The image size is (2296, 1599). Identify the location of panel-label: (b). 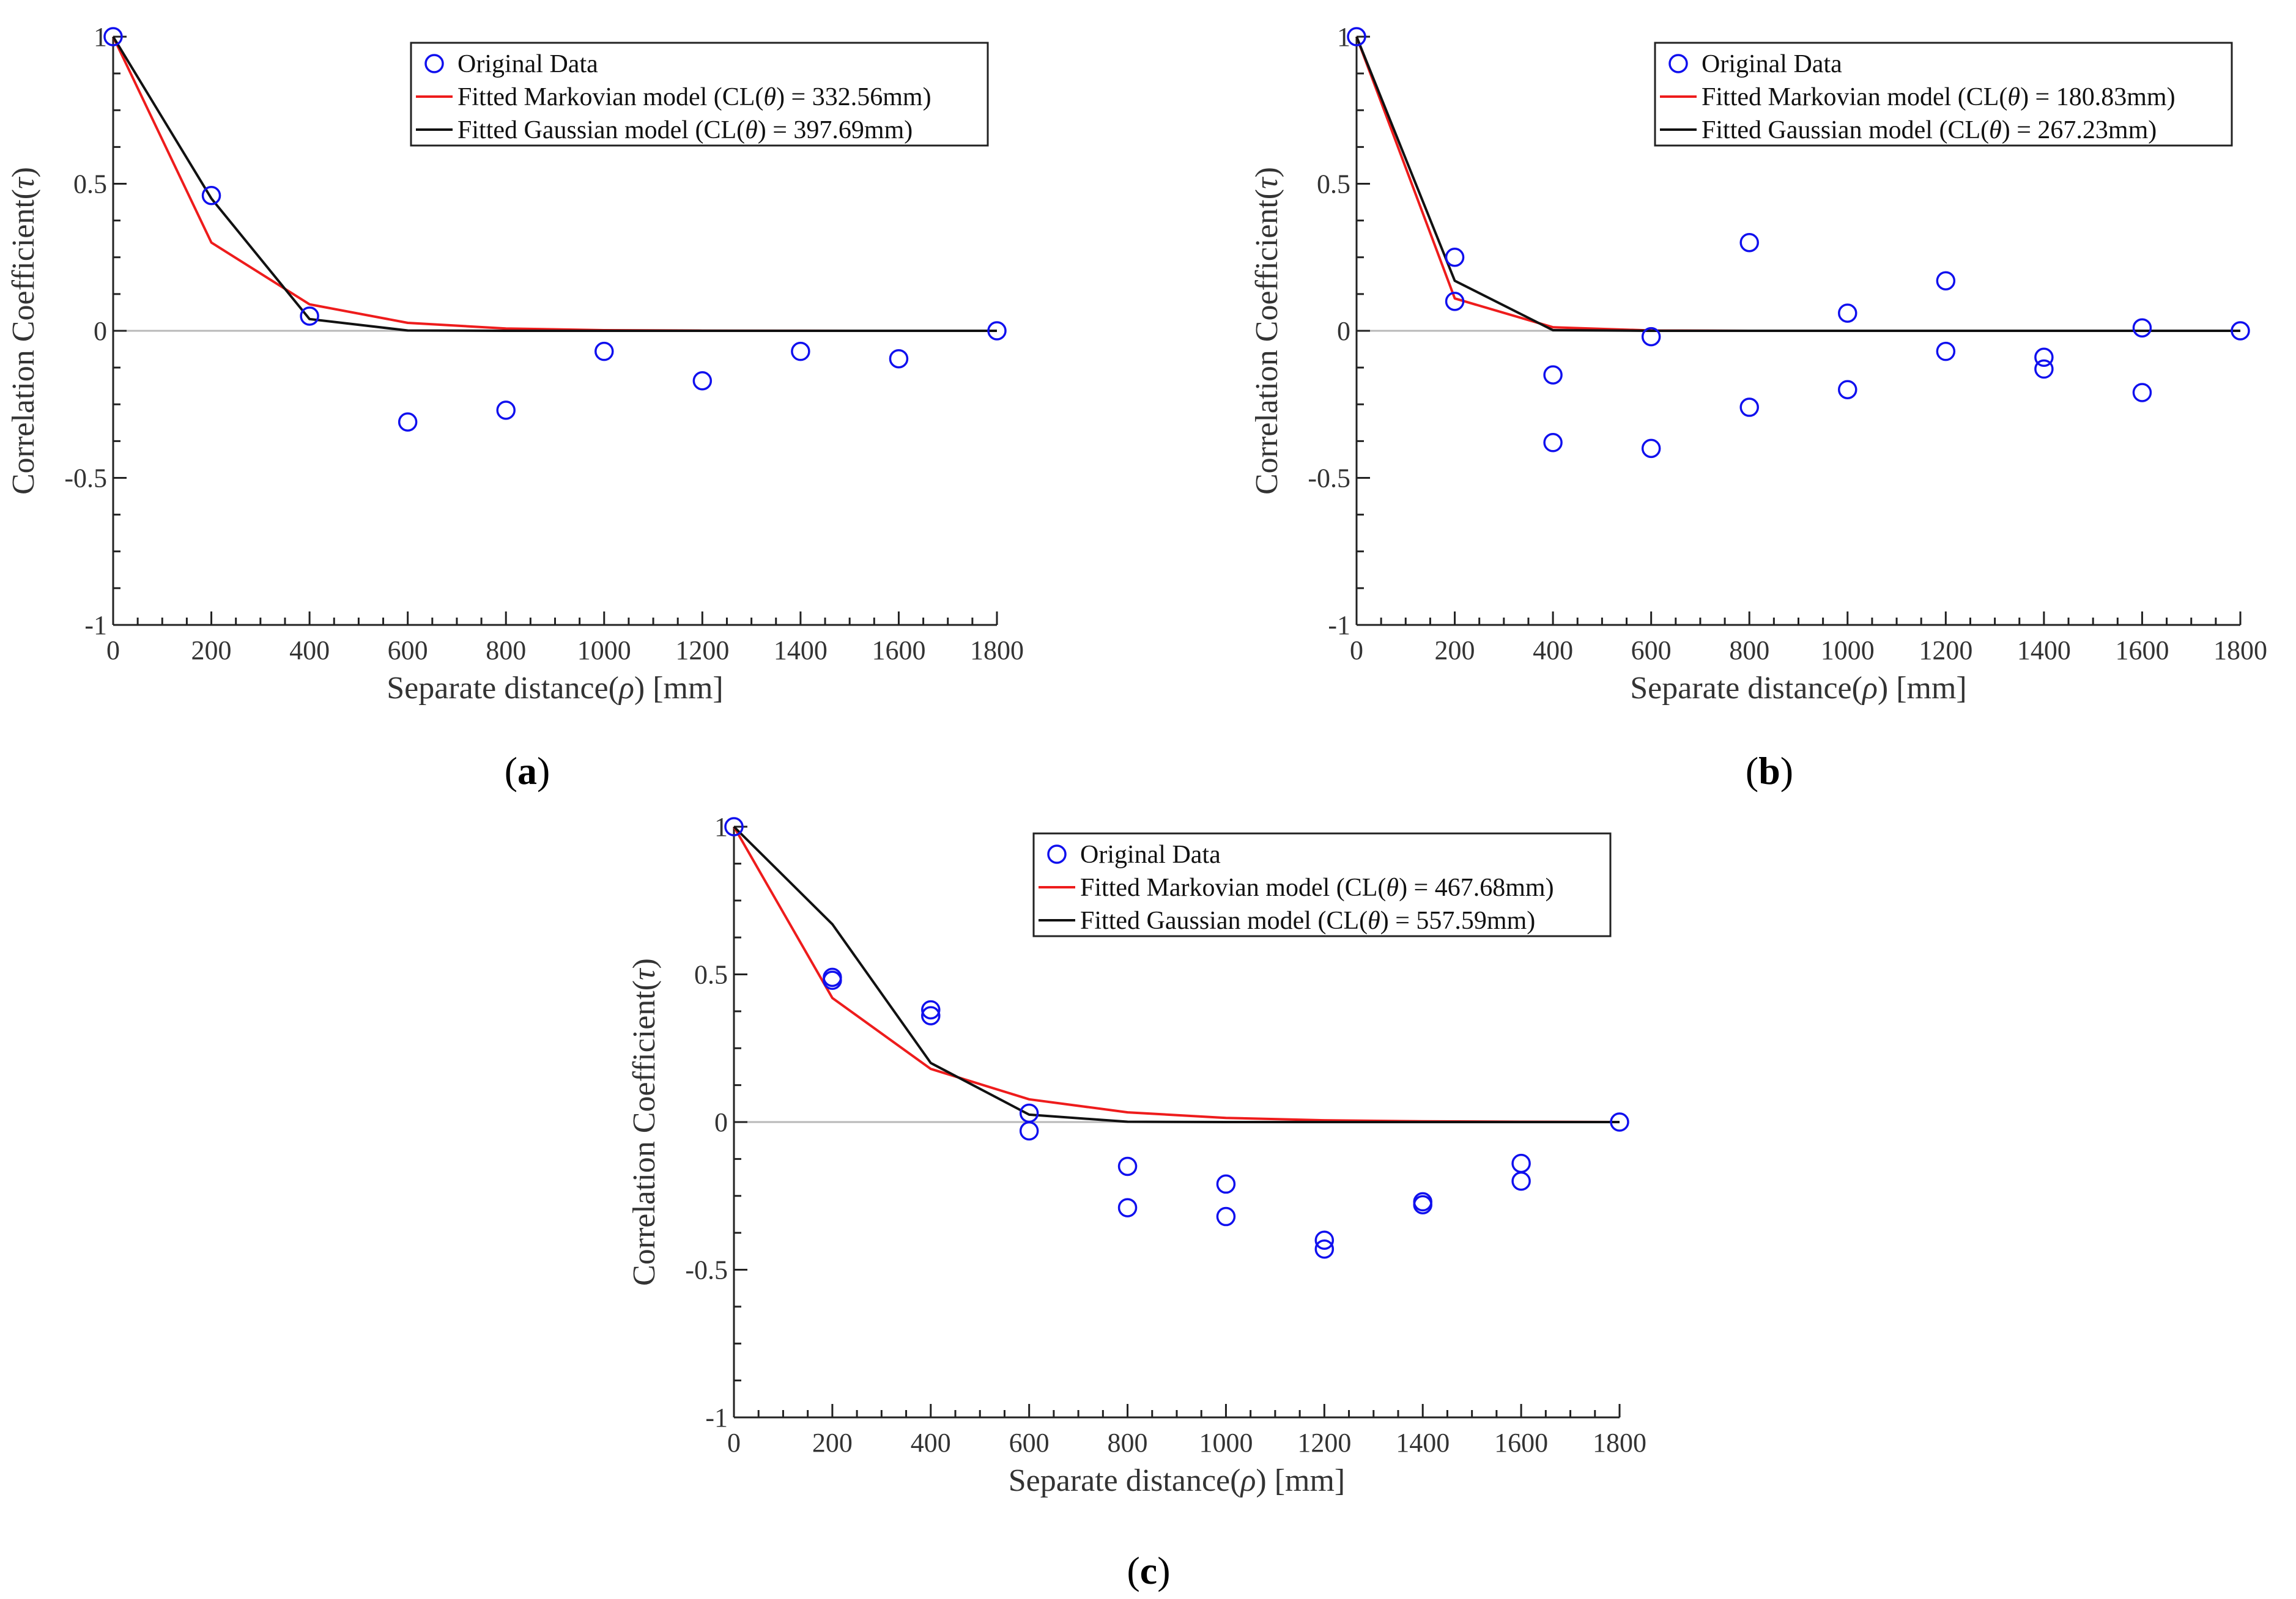
(1769, 770).